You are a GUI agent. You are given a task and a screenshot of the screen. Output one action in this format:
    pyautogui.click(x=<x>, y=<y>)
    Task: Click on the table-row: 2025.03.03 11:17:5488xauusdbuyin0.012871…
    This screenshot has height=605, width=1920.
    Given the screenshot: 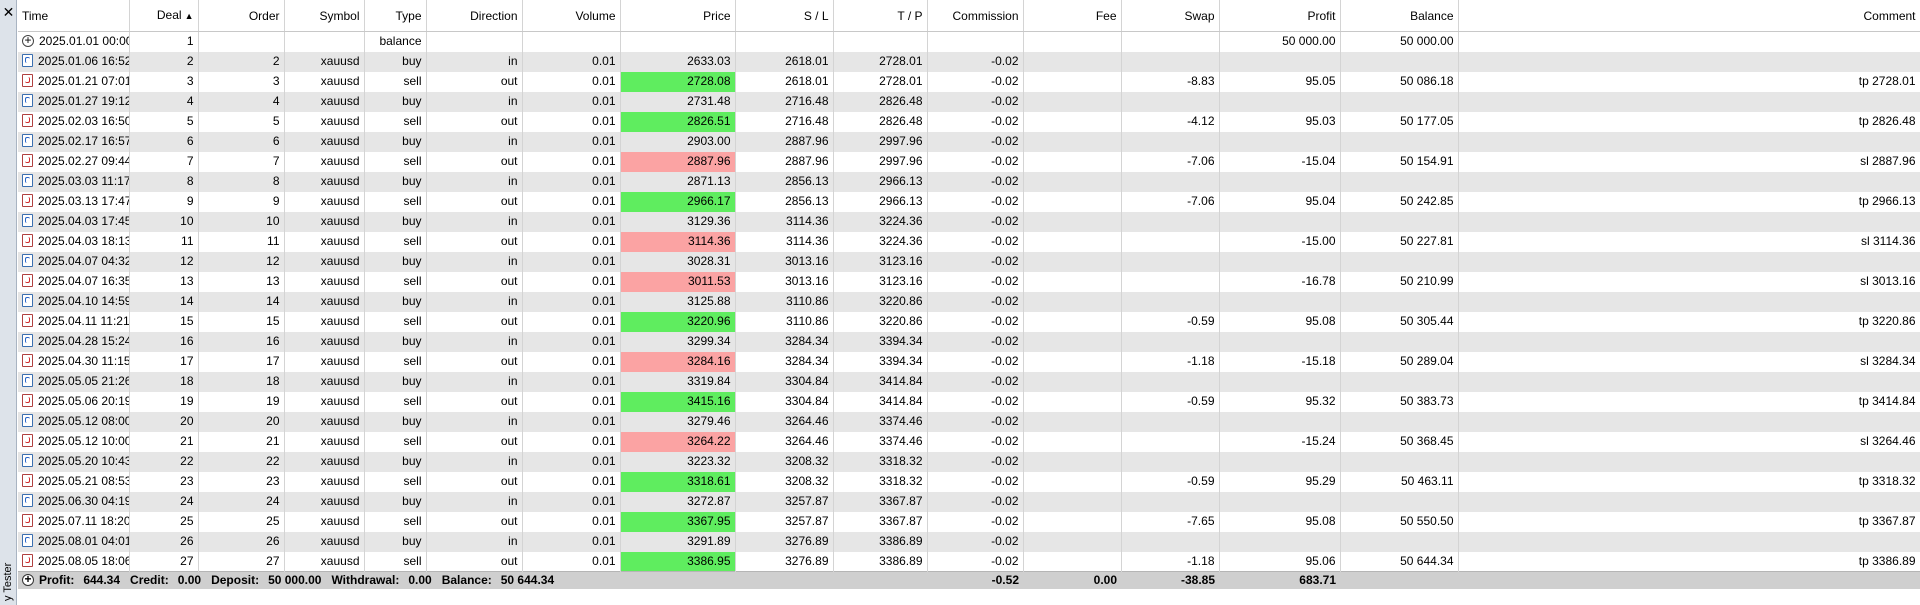 What is the action you would take?
    pyautogui.click(x=969, y=181)
    